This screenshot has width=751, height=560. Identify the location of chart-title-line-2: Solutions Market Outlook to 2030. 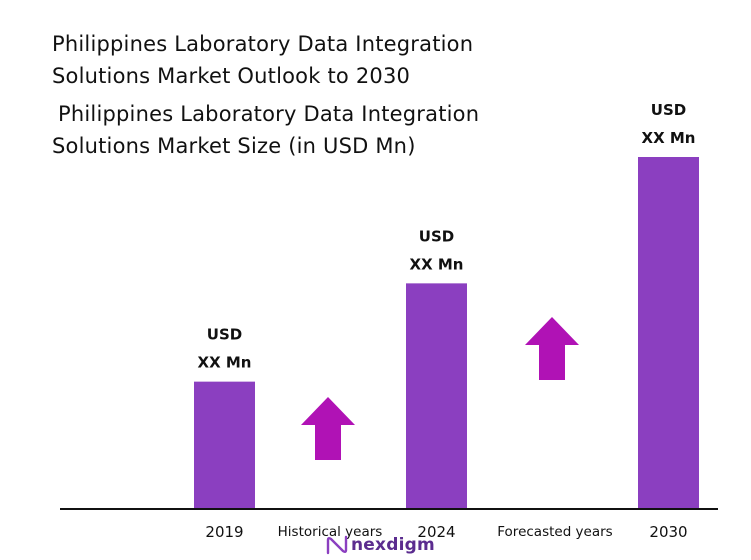
(231, 76).